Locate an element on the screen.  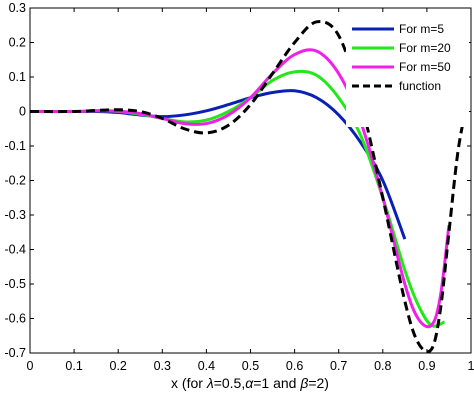
lambda-value: =0.5, is located at coordinates (230, 383).